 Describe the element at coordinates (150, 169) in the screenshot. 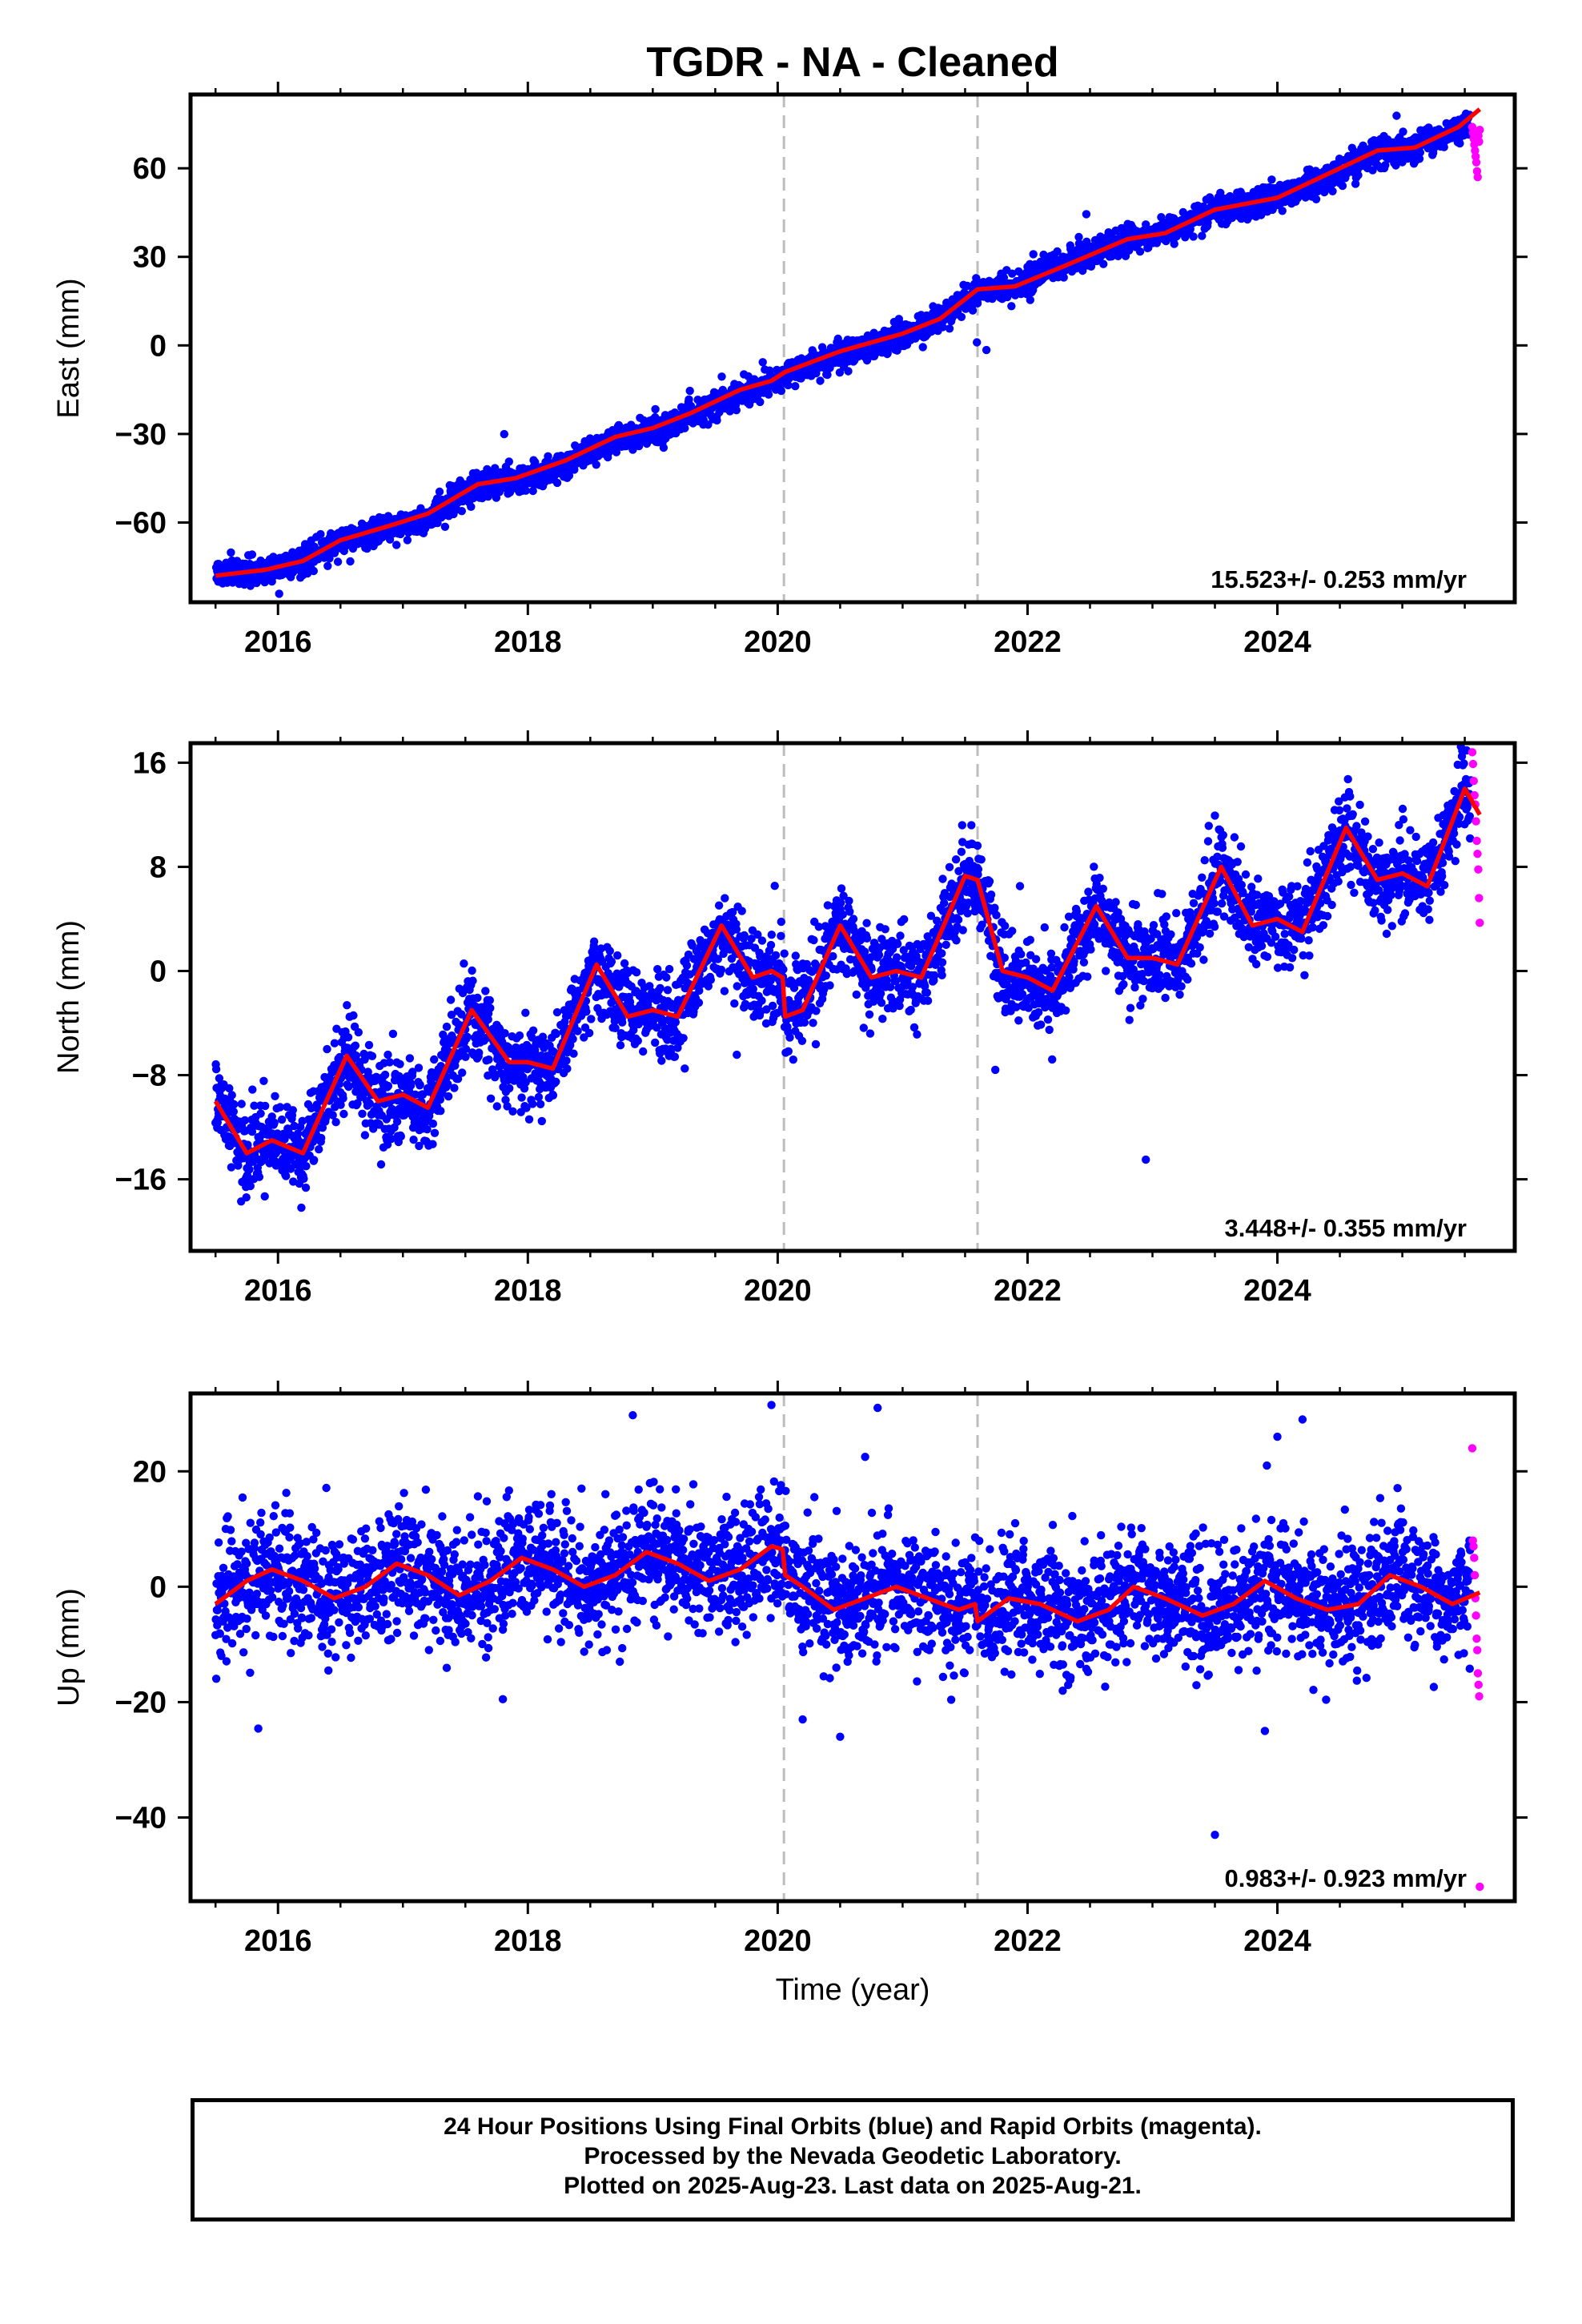

I see `y-tick-label: 60` at that location.